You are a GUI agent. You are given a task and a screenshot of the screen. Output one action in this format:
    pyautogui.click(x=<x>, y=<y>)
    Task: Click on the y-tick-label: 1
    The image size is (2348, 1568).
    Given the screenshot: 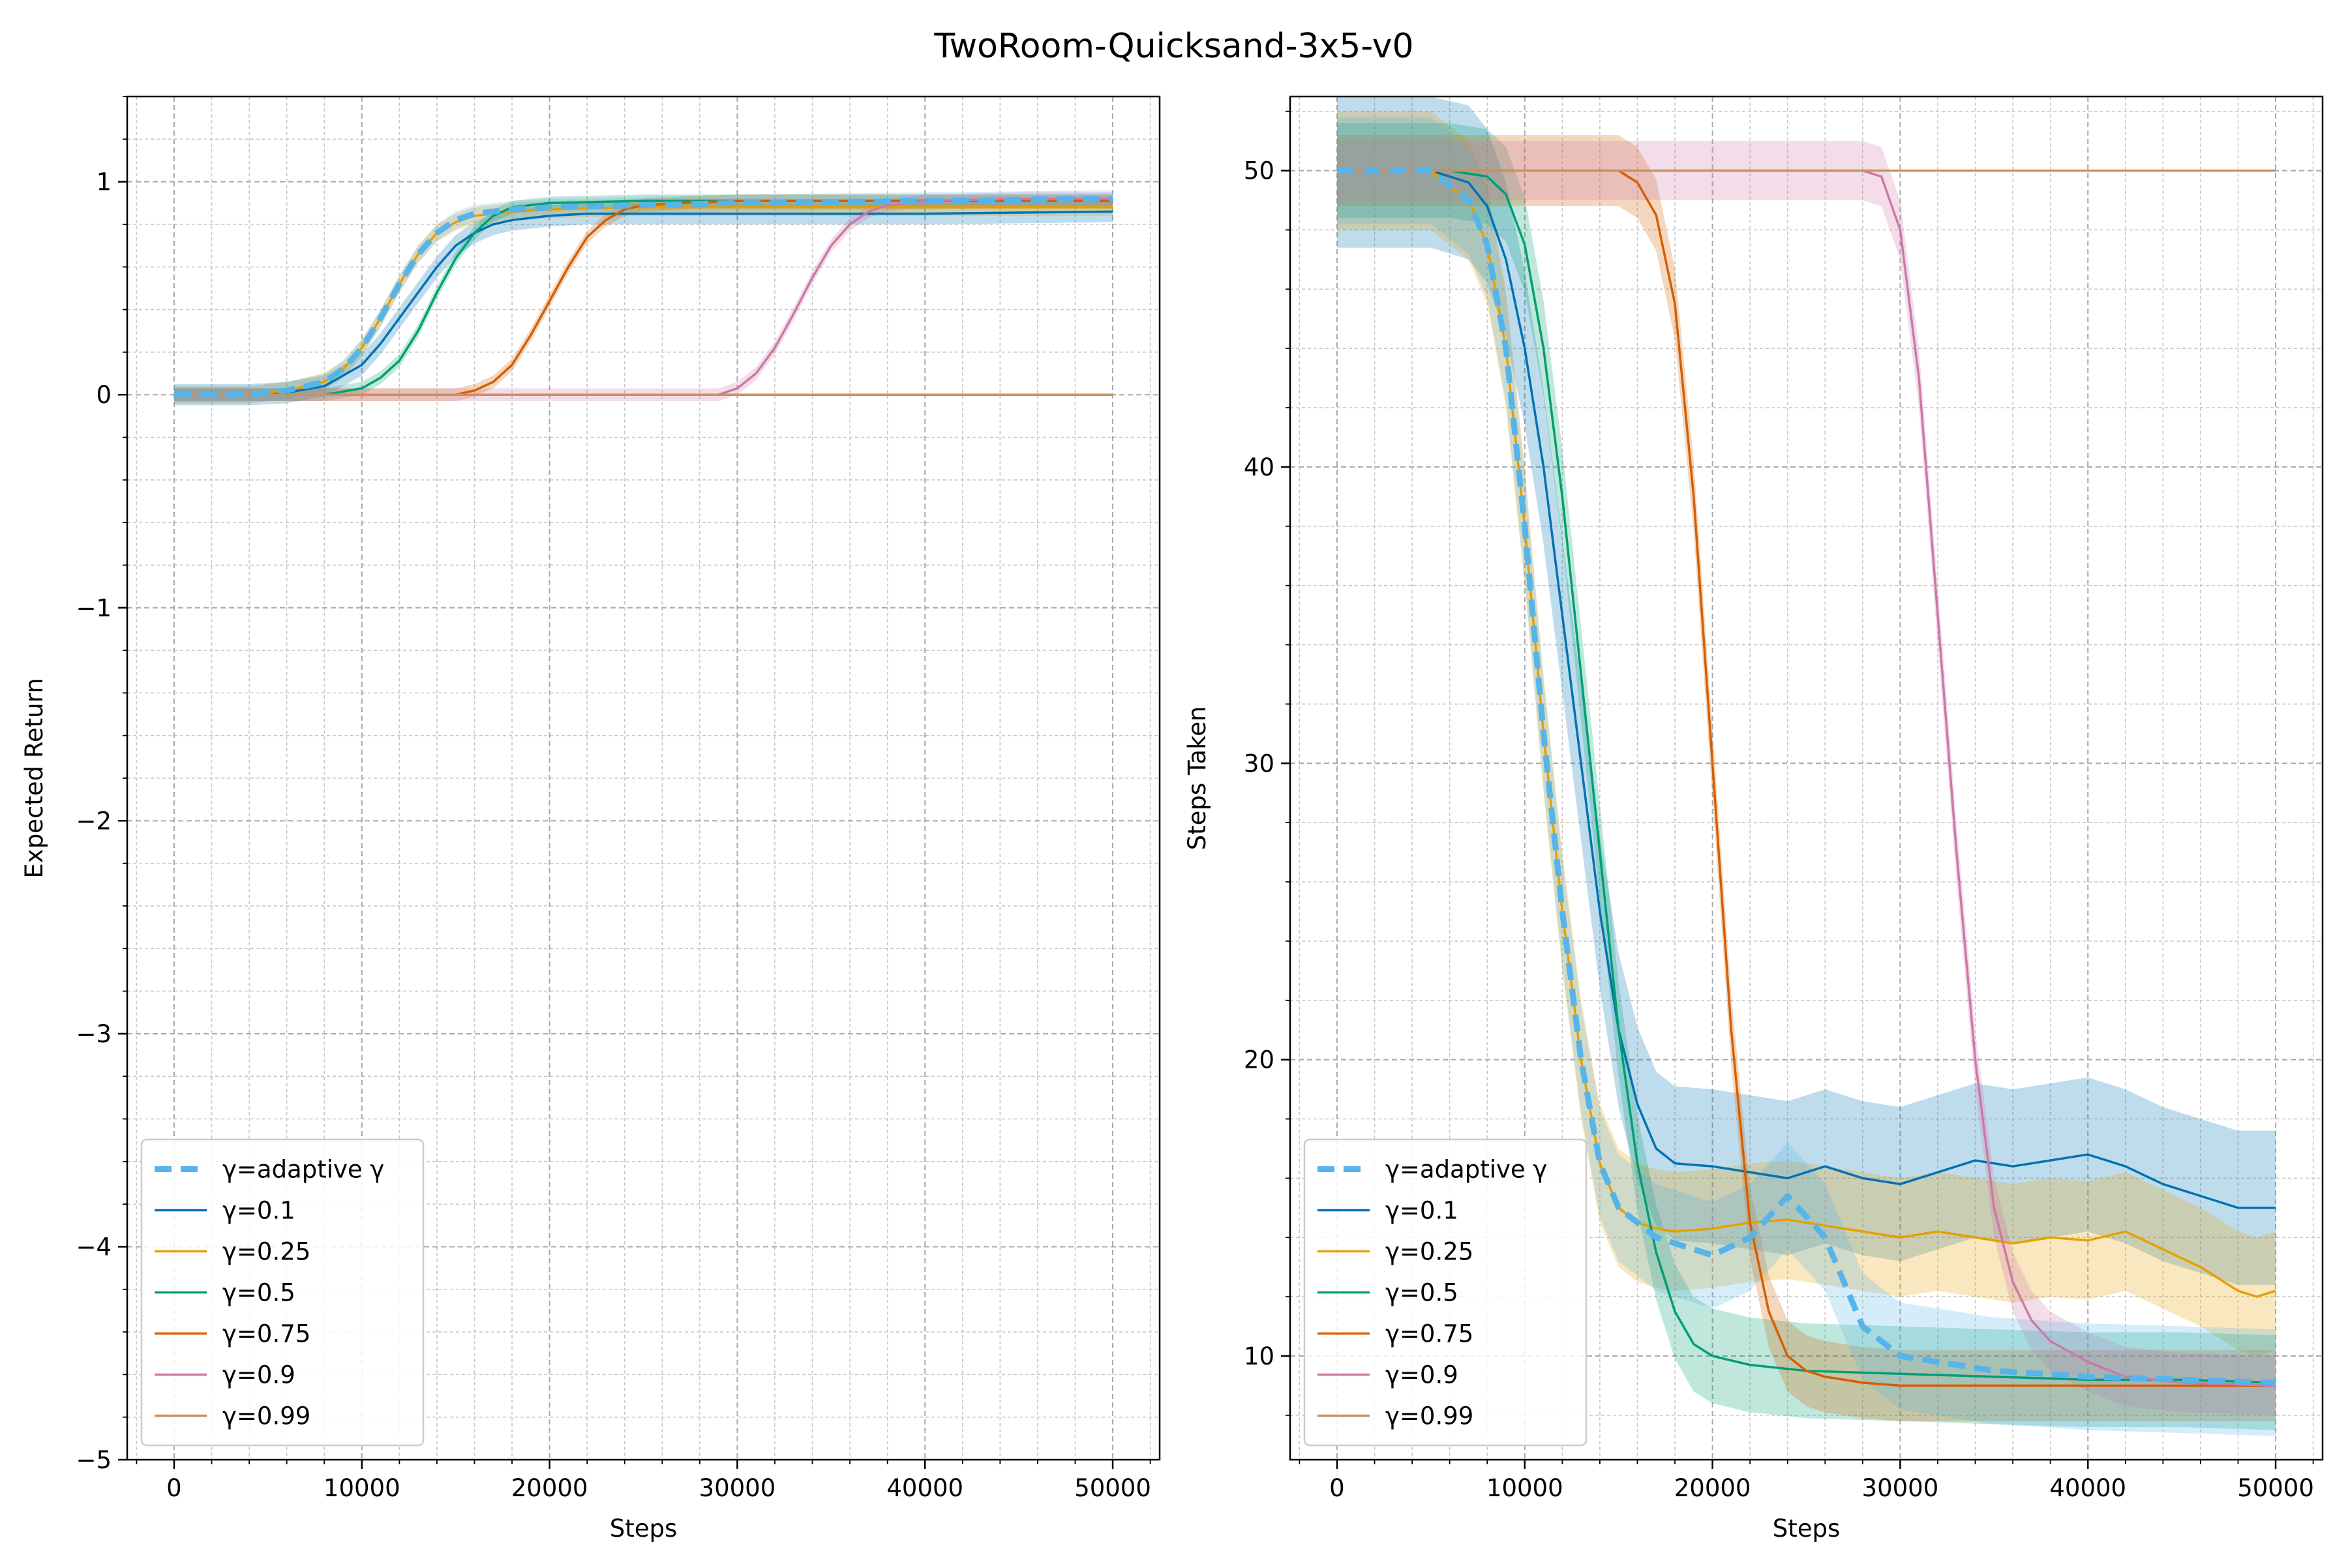 What is the action you would take?
    pyautogui.click(x=104, y=182)
    